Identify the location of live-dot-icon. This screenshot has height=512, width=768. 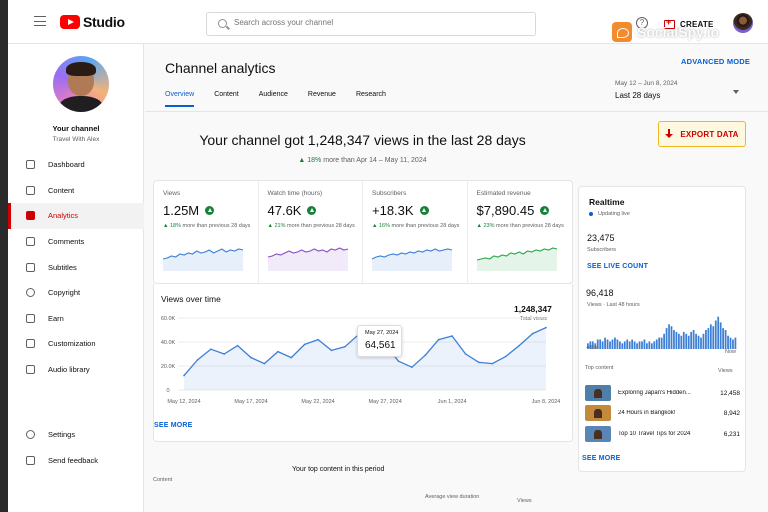
(591, 214).